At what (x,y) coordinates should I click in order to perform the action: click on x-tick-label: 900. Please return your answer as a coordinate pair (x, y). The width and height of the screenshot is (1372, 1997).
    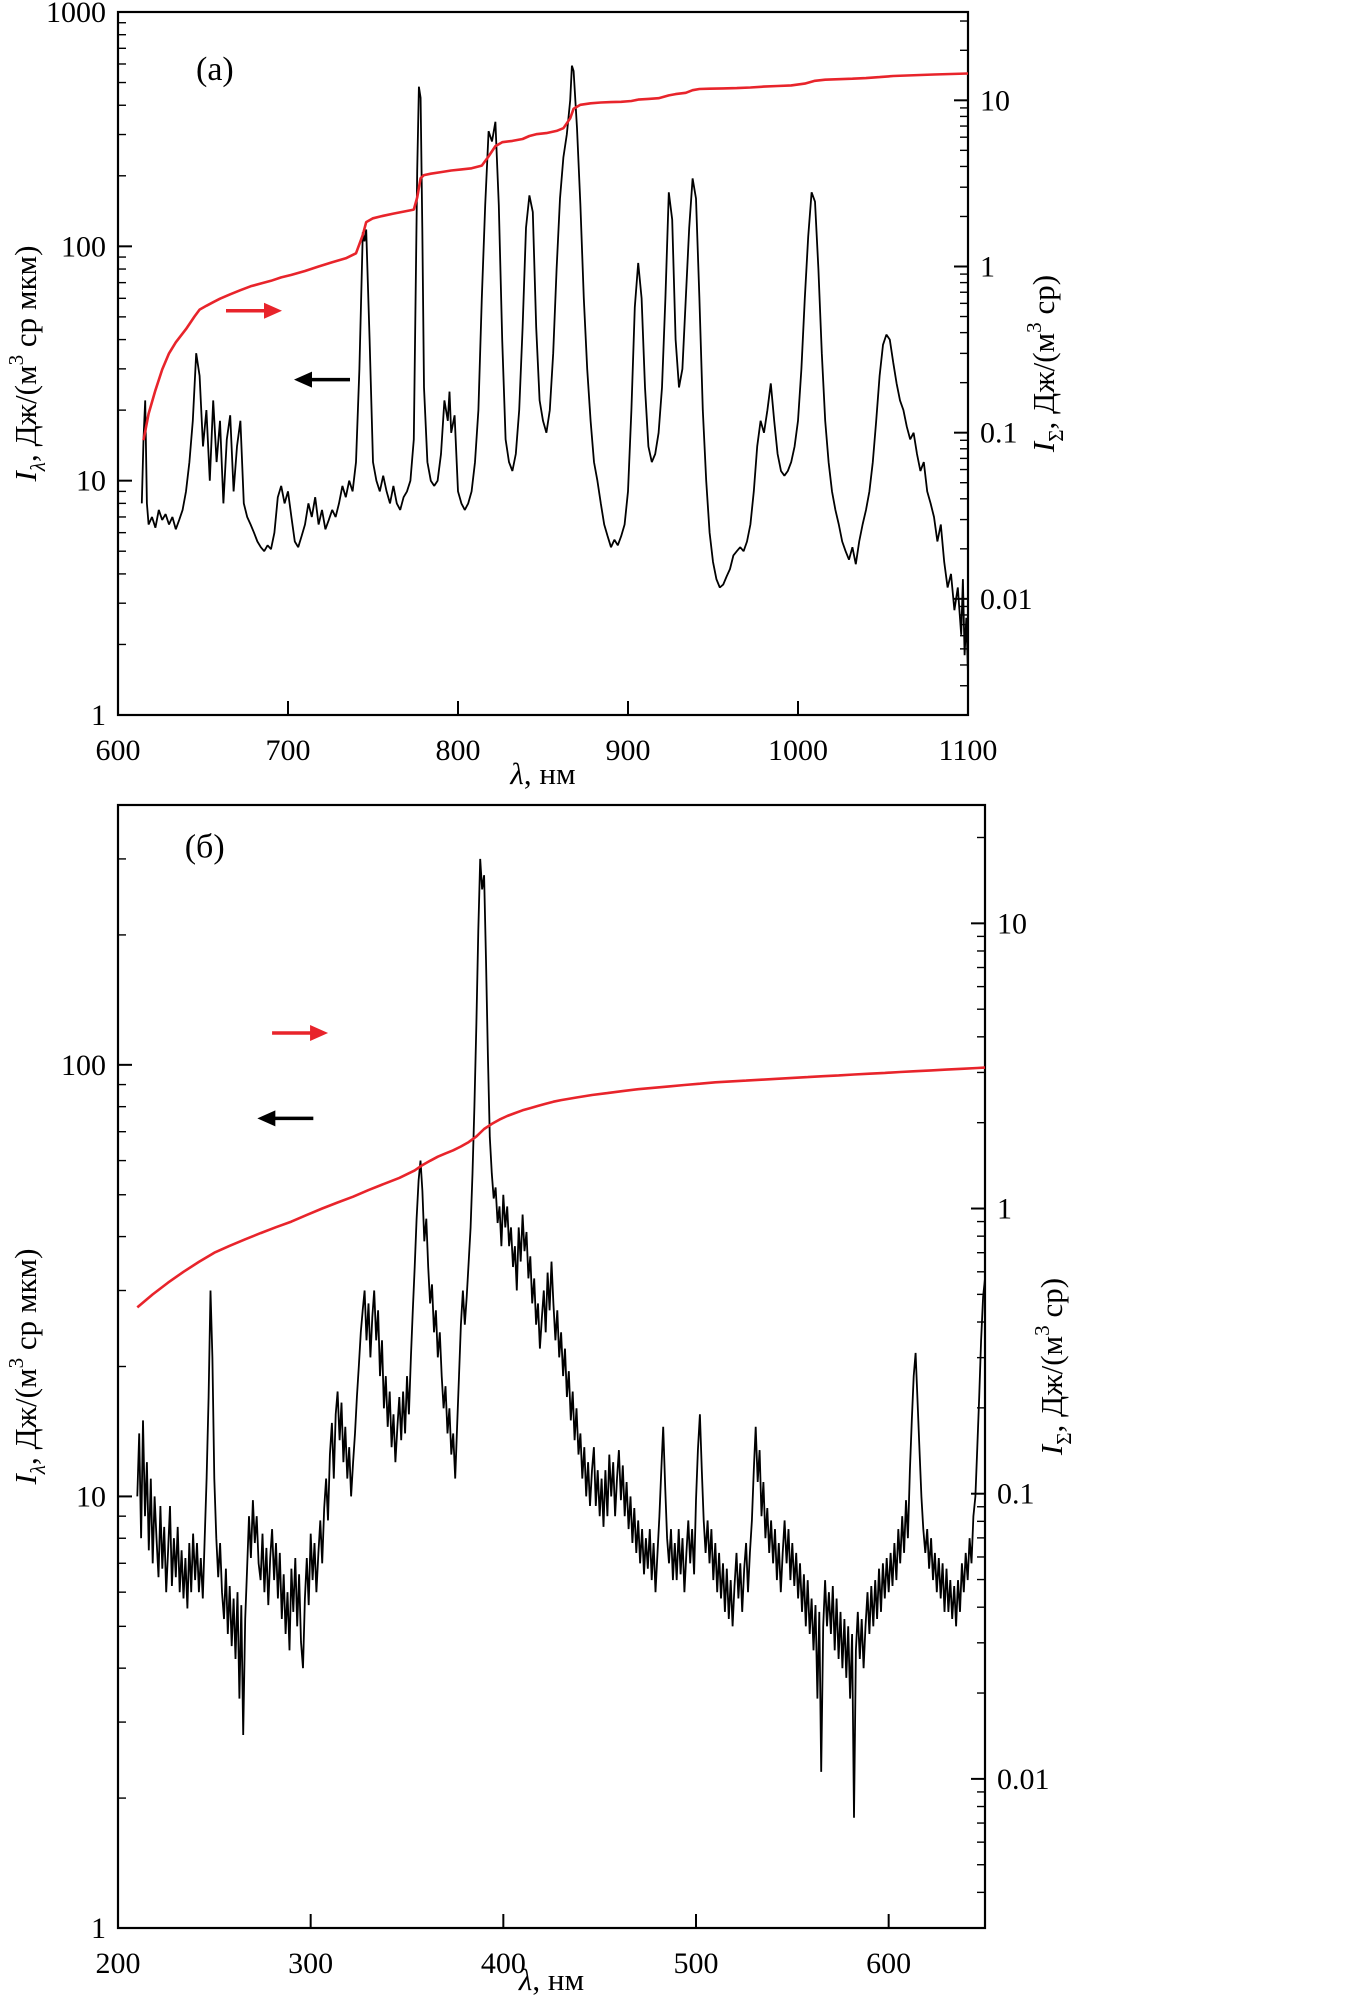
    Looking at the image, I should click on (628, 750).